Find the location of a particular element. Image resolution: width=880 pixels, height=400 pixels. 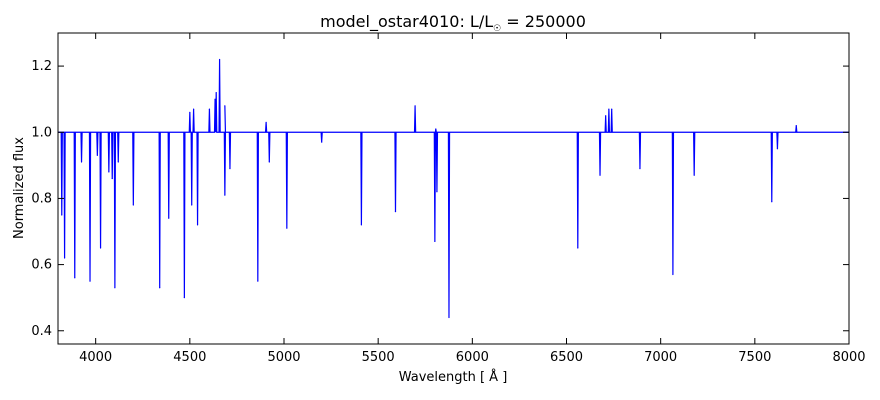

y-axis-label: Normalized flux is located at coordinates (19, 188).